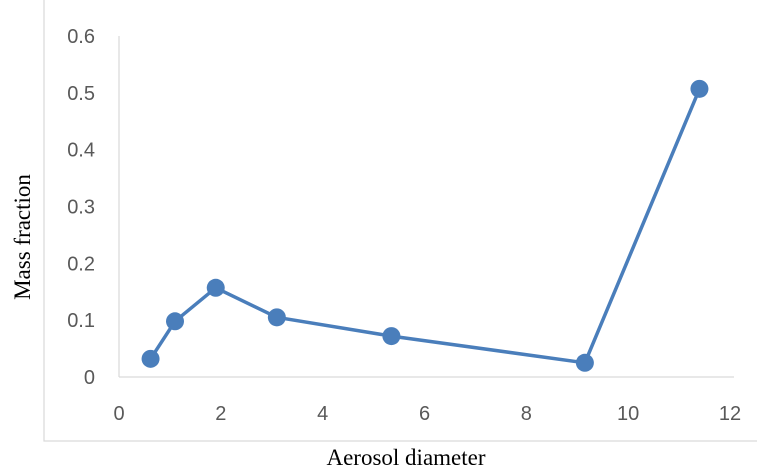 The width and height of the screenshot is (757, 469). Describe the element at coordinates (81, 264) in the screenshot. I see `y-tick-label: 0.2` at that location.